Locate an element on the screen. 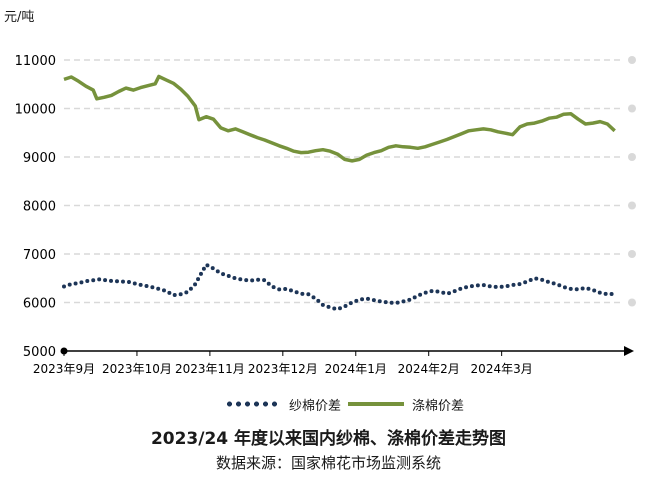 Image resolution: width=657 pixels, height=484 pixels. chart-source: 数据来源：国家棉花市场监测系统 is located at coordinates (328, 463).